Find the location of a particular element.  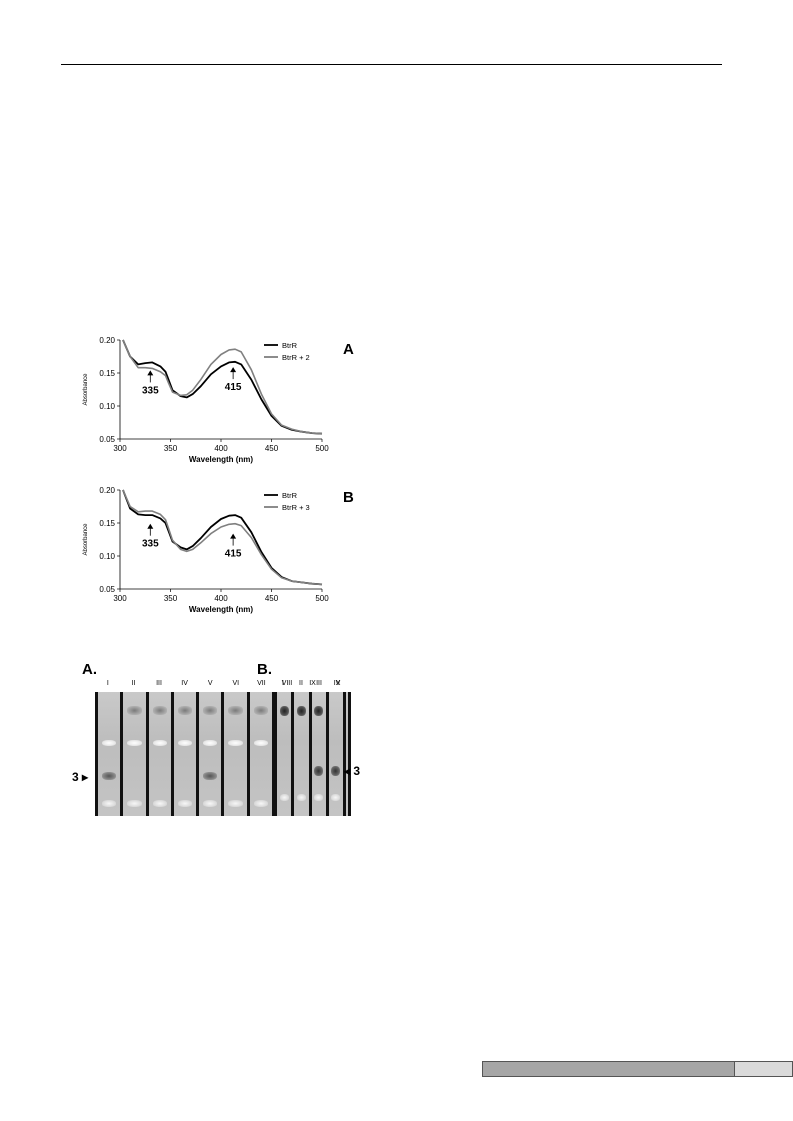

gel-a-lane-labels: I II III IV V VI VII VIII IX X is located at coordinates (223, 683).